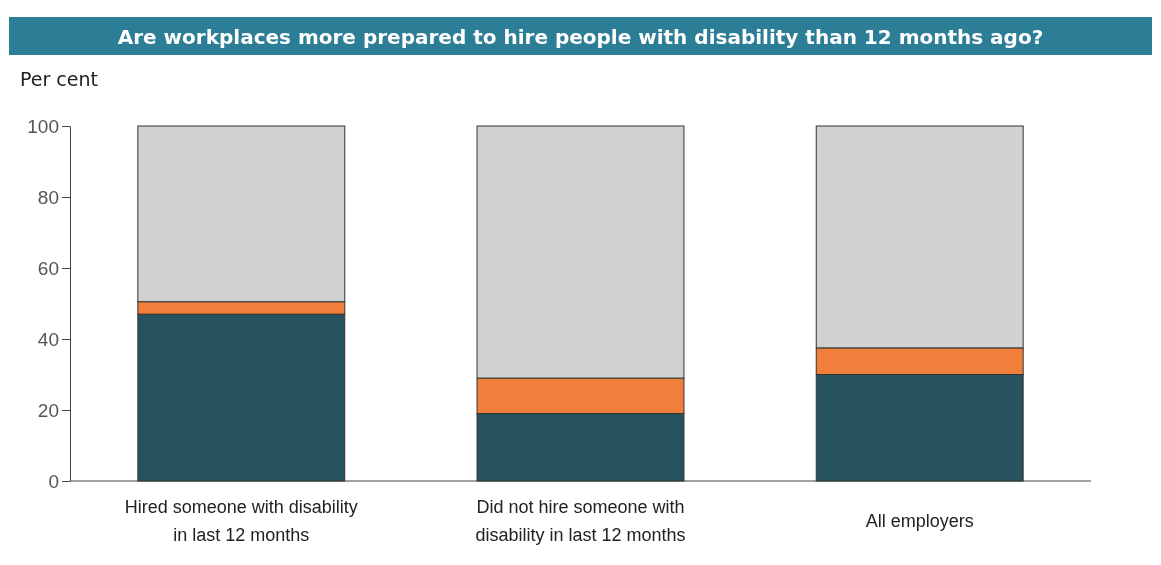 Image resolution: width=1161 pixels, height=565 pixels. What do you see at coordinates (580, 521) in the screenshot?
I see `x-tick-label: Did not hire someone with disability in last 12 months` at bounding box center [580, 521].